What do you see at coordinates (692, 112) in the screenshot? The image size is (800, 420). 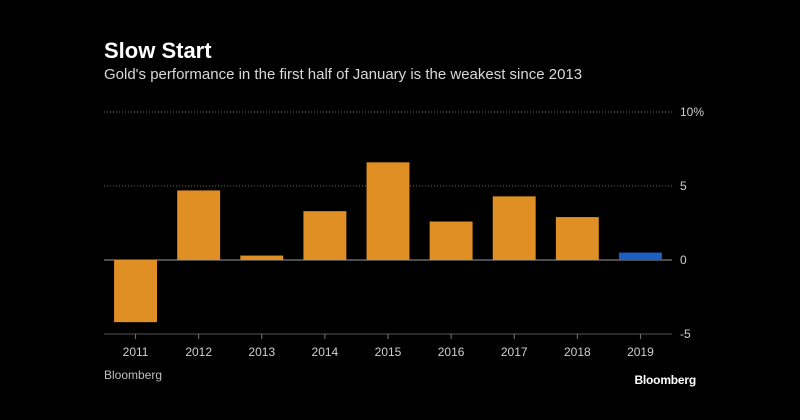 I see `y-tick-label: 10%` at bounding box center [692, 112].